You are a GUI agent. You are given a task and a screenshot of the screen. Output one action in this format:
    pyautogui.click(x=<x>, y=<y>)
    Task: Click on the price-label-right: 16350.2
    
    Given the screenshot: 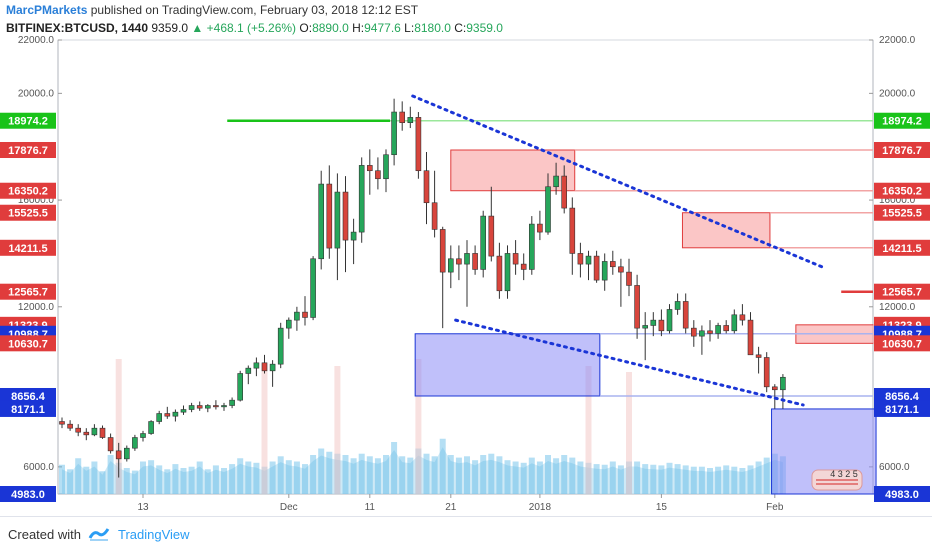 What is the action you would take?
    pyautogui.click(x=902, y=192)
    